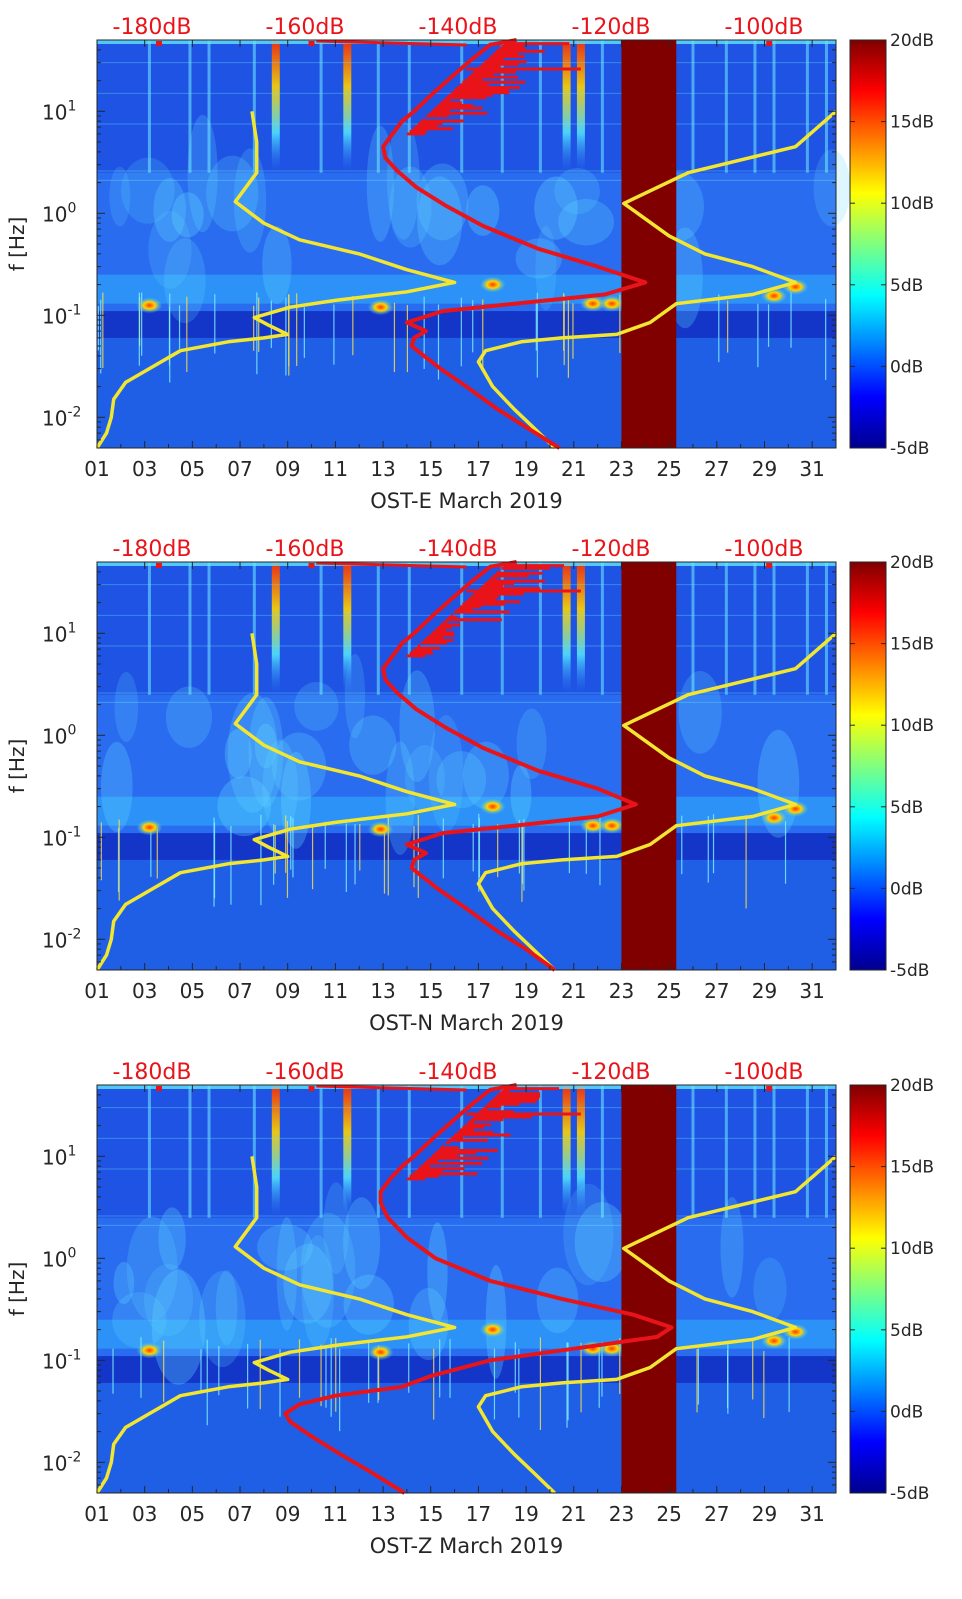 The image size is (962, 1599). What do you see at coordinates (305, 1072) in the screenshot?
I see `top-axis-label: -160dB` at bounding box center [305, 1072].